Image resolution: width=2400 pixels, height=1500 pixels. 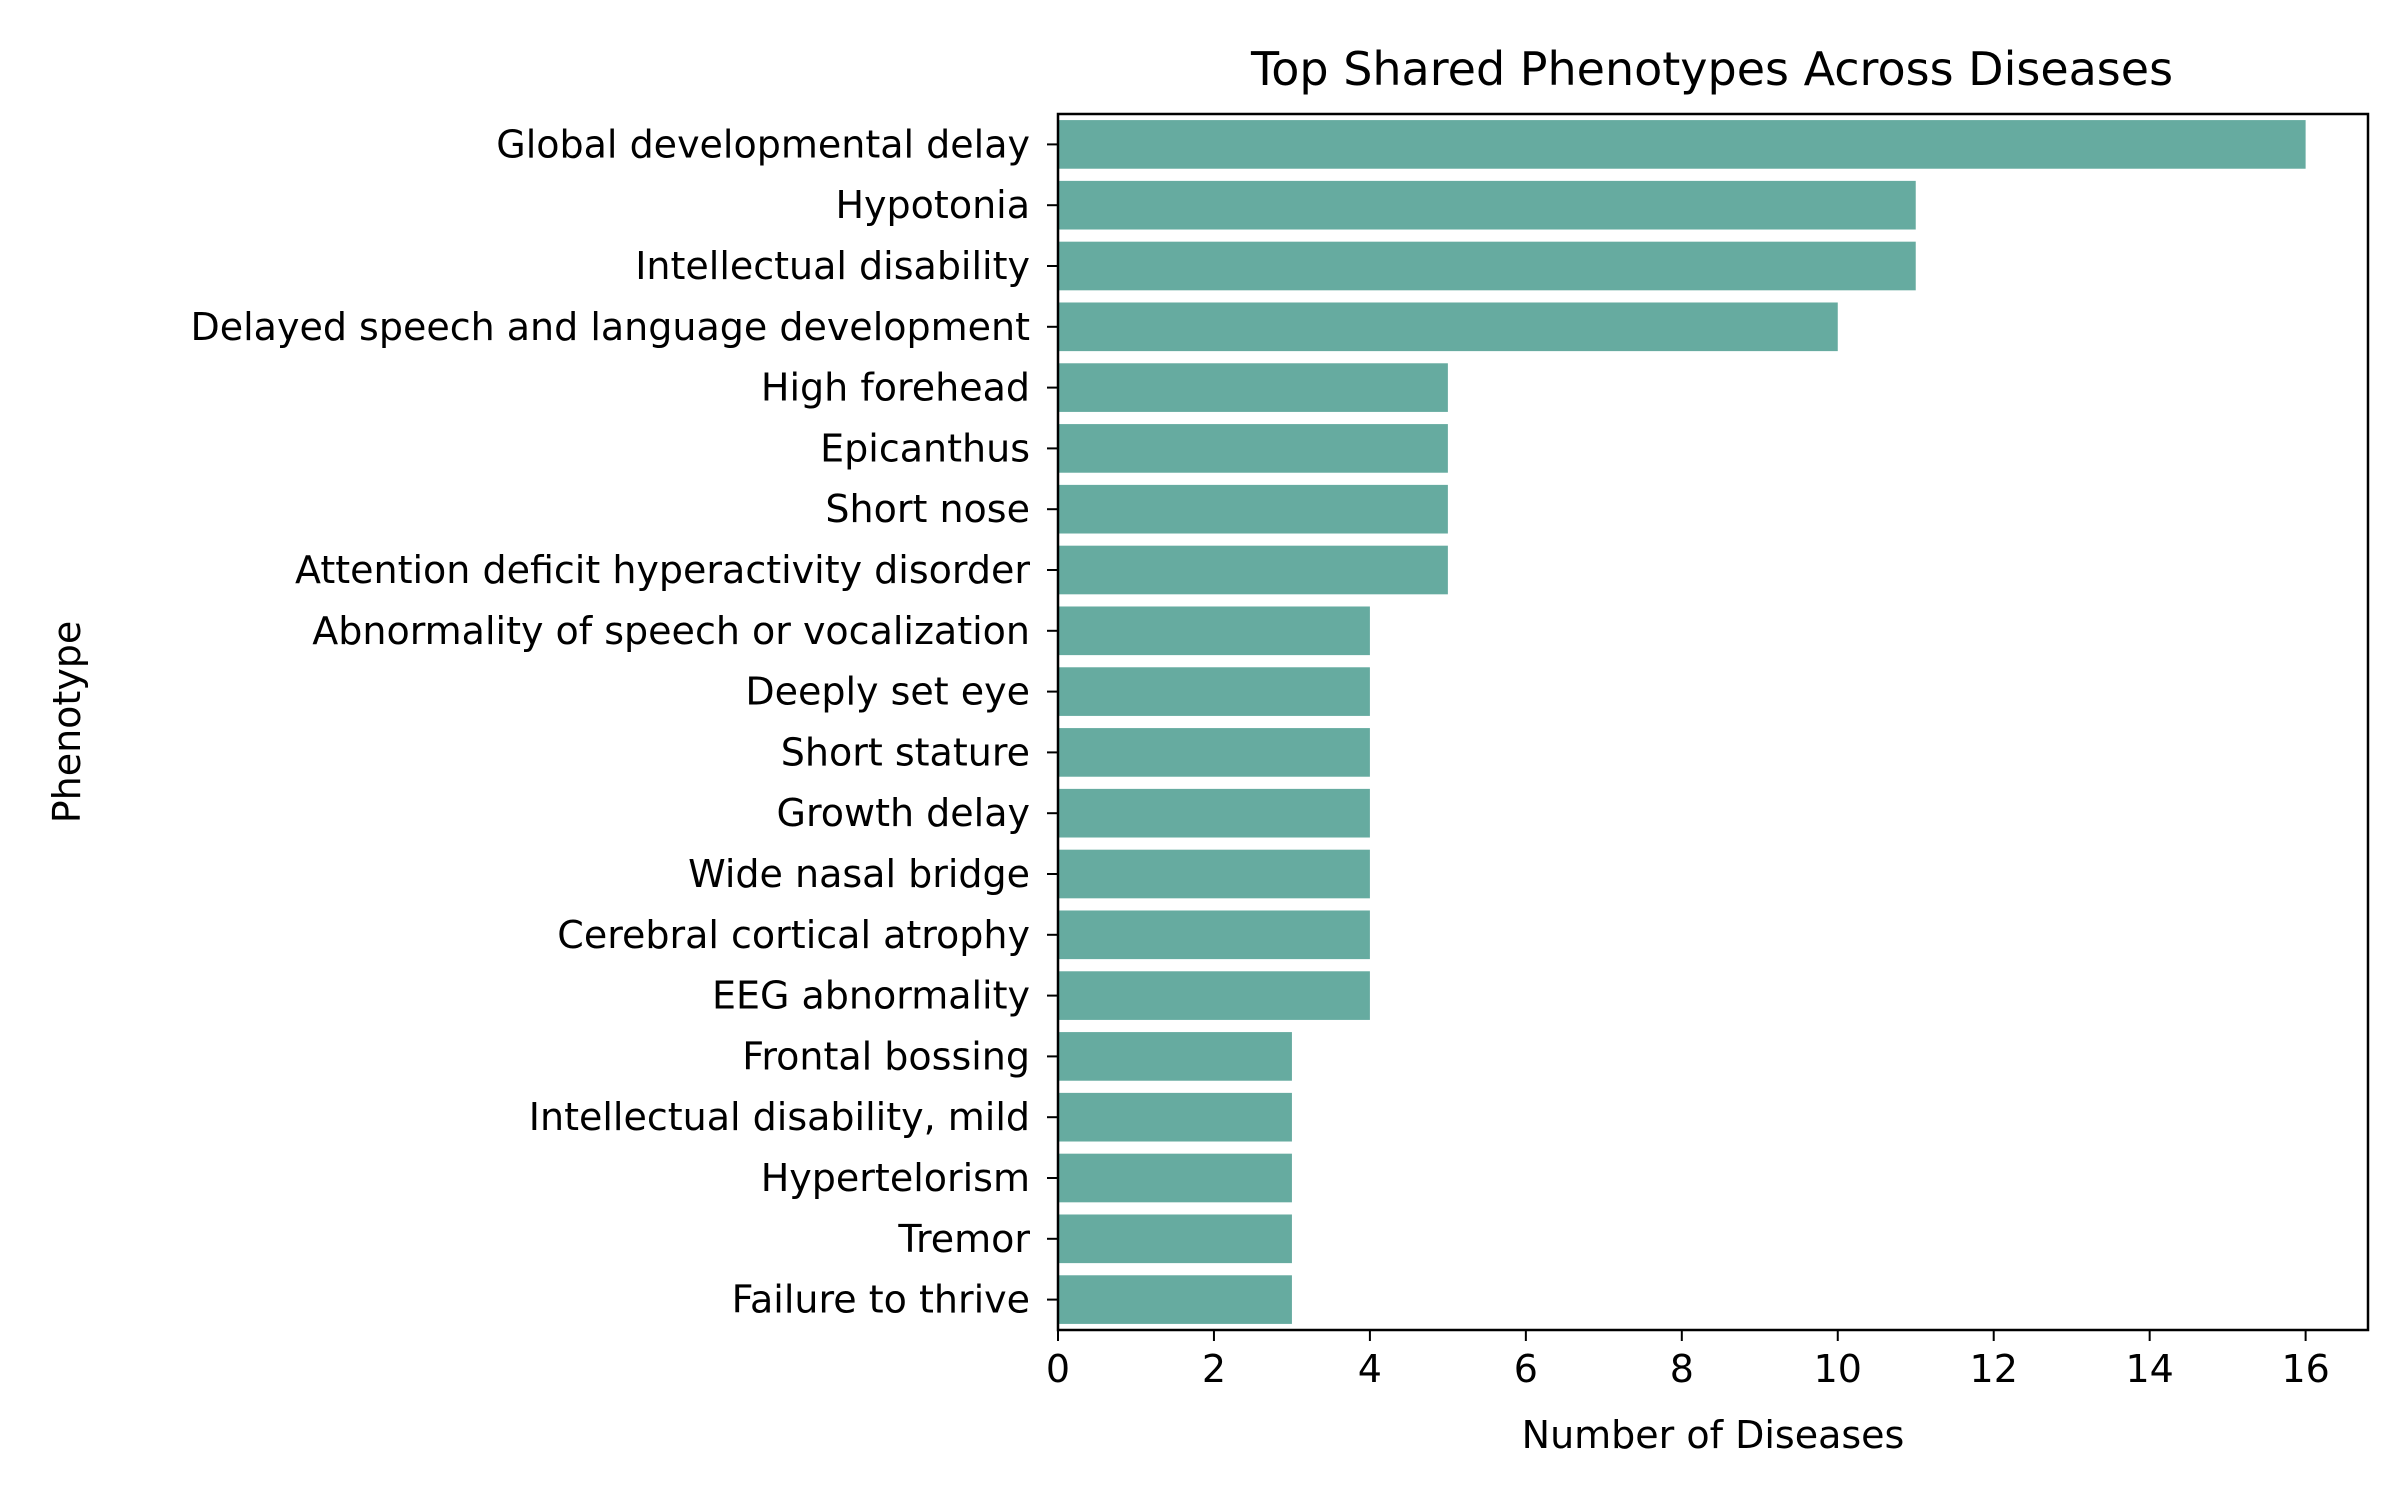 I want to click on y-tick-label: Wide nasal bridge, so click(x=859, y=874).